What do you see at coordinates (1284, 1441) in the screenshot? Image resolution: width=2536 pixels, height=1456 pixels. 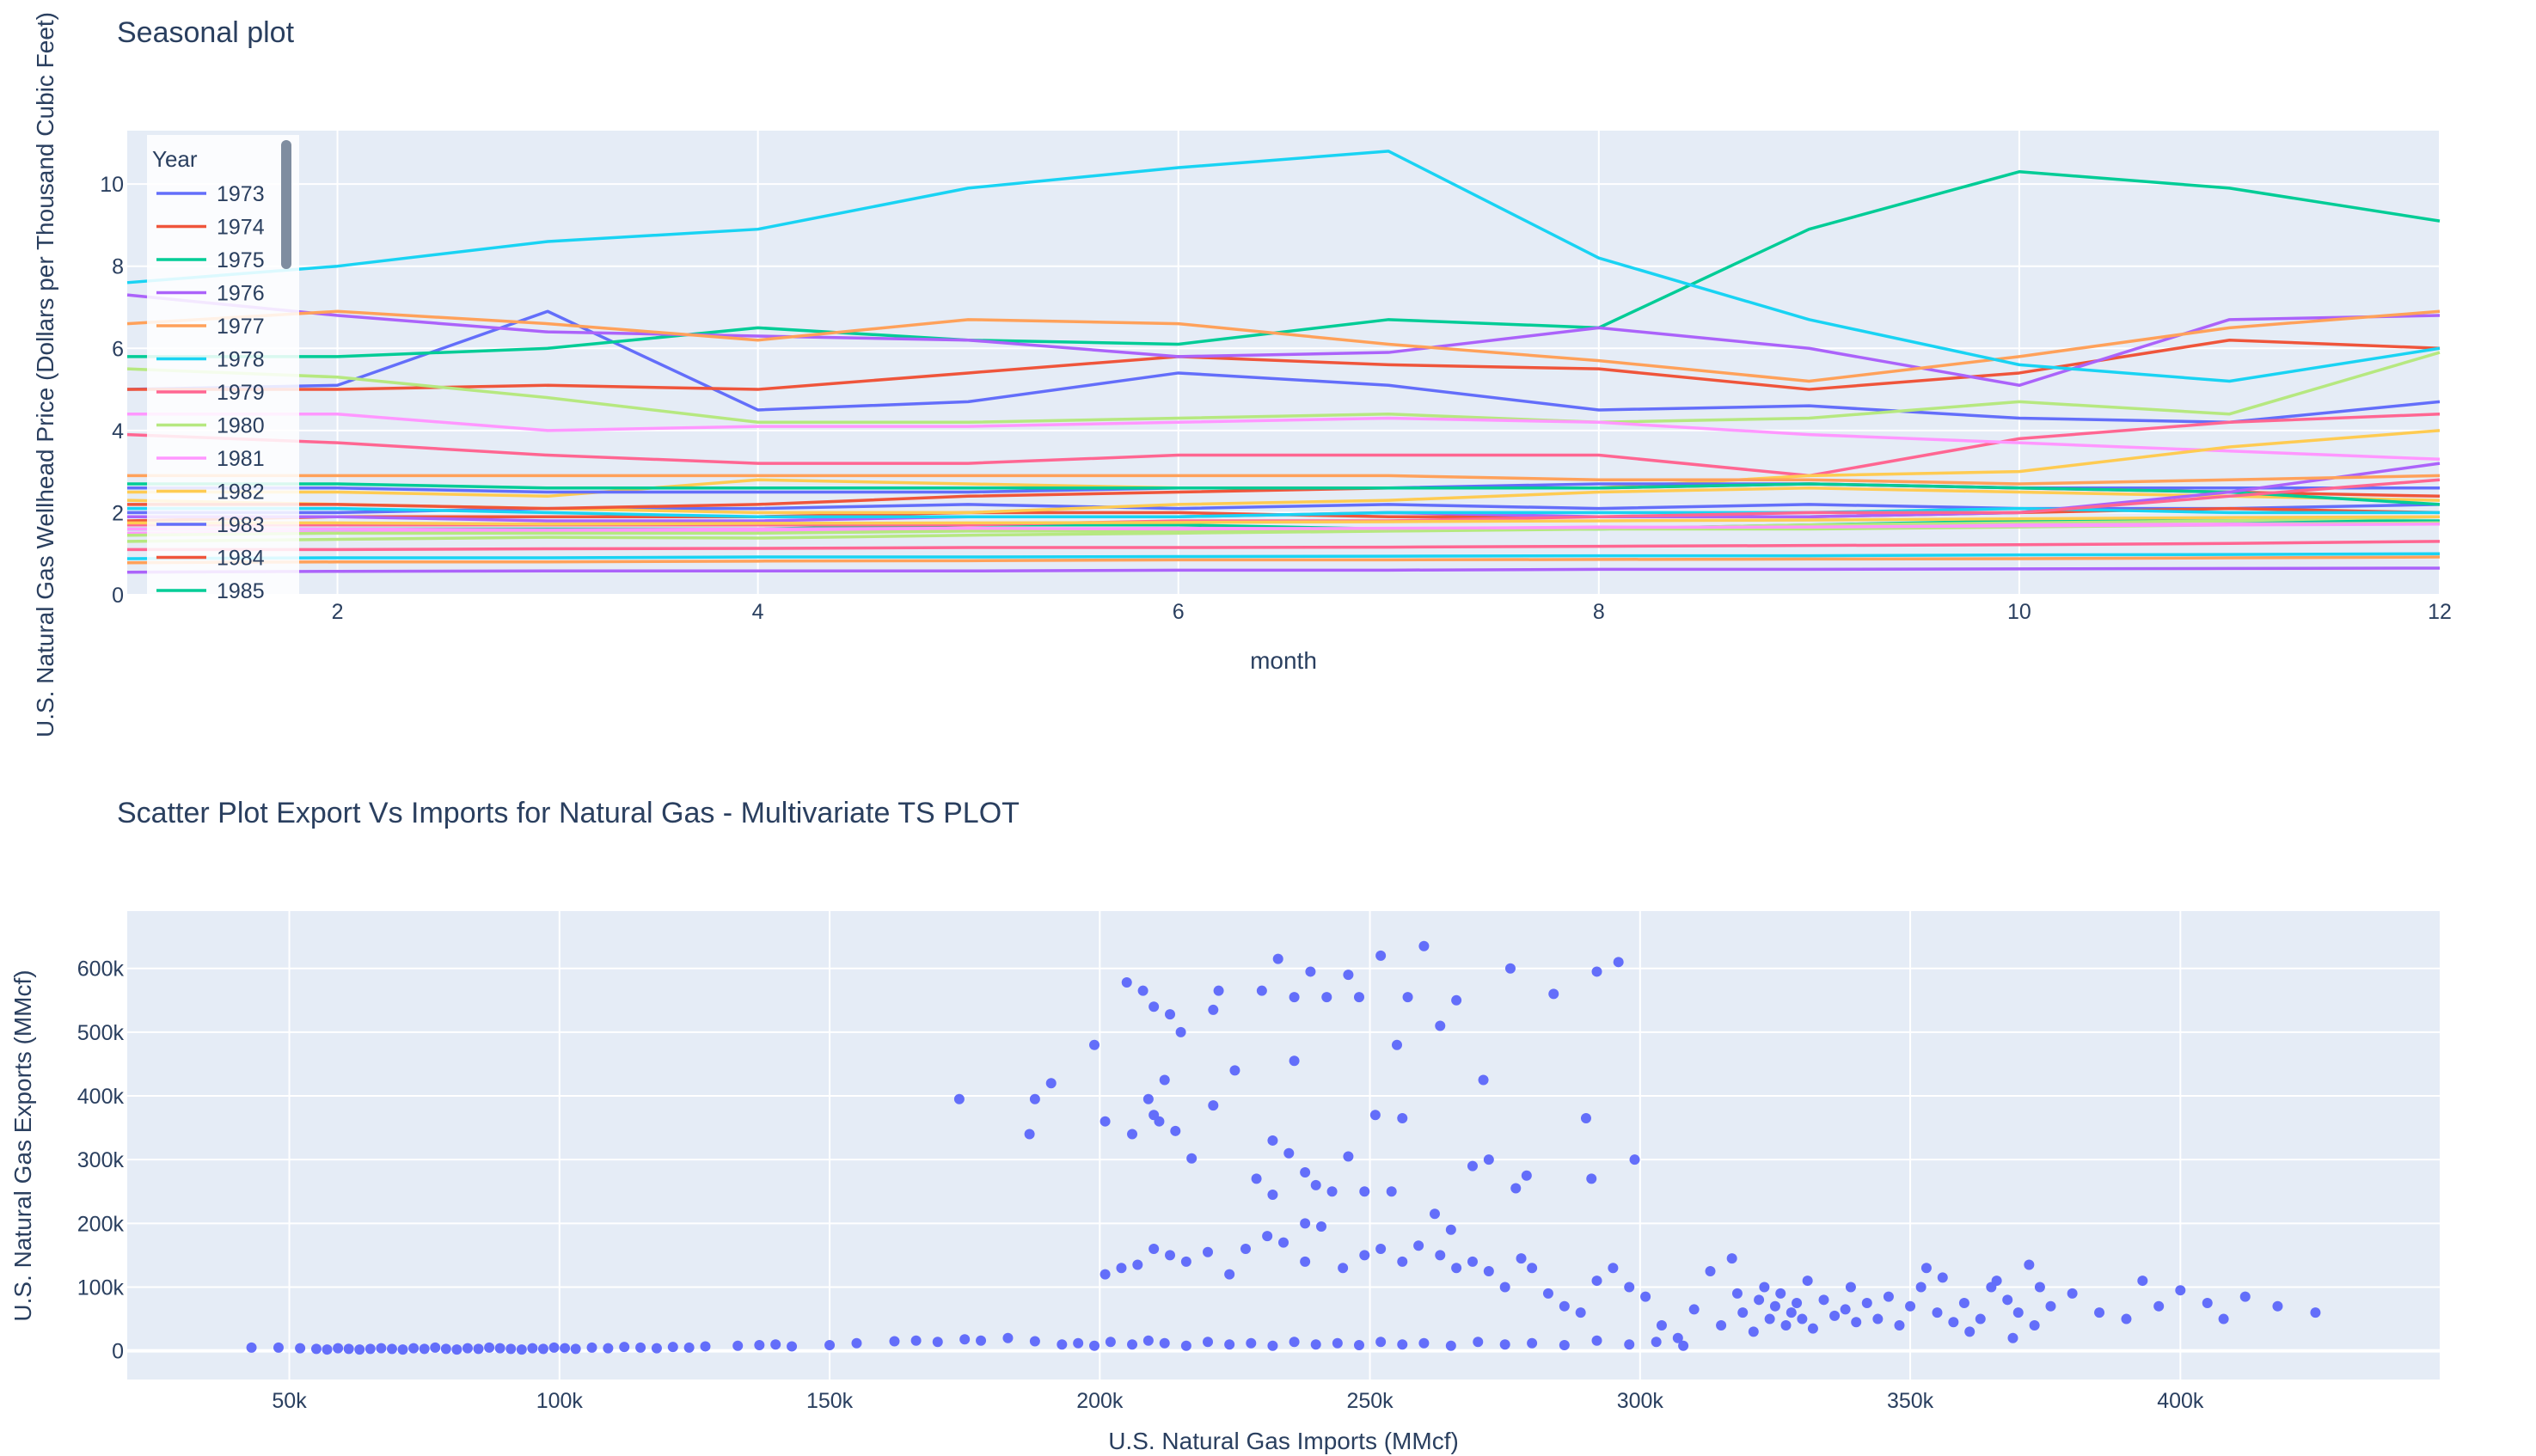 I see `scatter-x-axis-label: U.S. Natural Gas Imports (MMcf)` at bounding box center [1284, 1441].